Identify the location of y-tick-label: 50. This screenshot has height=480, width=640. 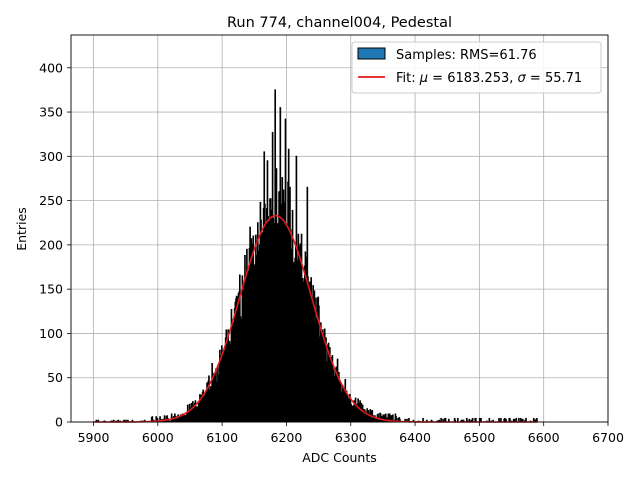
(55, 377).